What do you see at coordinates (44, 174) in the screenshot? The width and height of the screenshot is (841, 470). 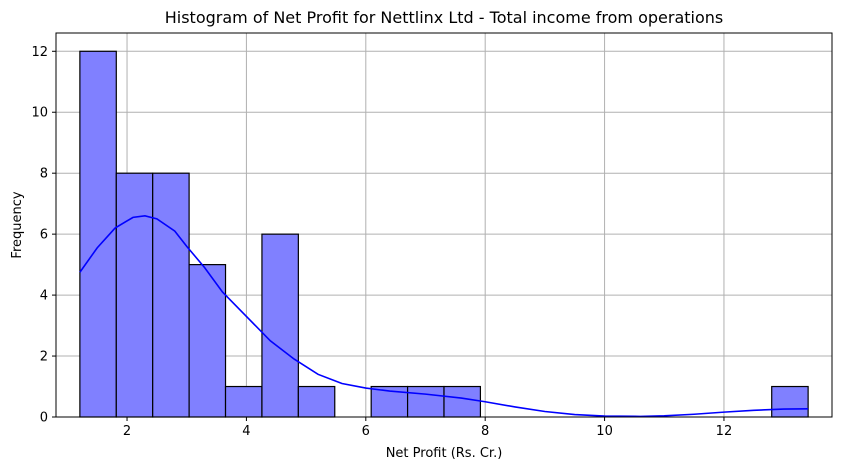 I see `y-tick-label: 8` at bounding box center [44, 174].